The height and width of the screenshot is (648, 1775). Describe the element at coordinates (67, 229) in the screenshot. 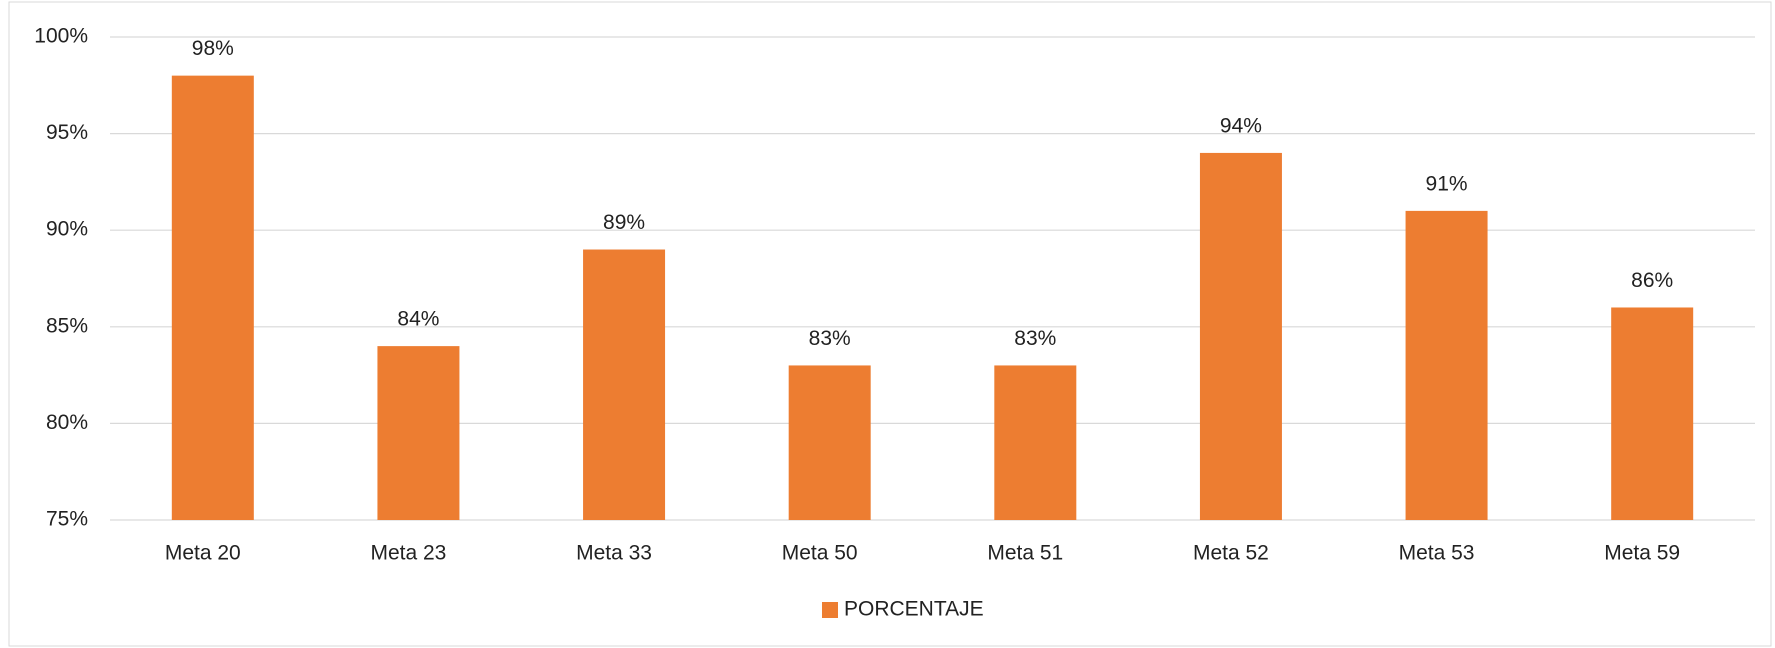

I see `y-tick-label: 90%` at that location.